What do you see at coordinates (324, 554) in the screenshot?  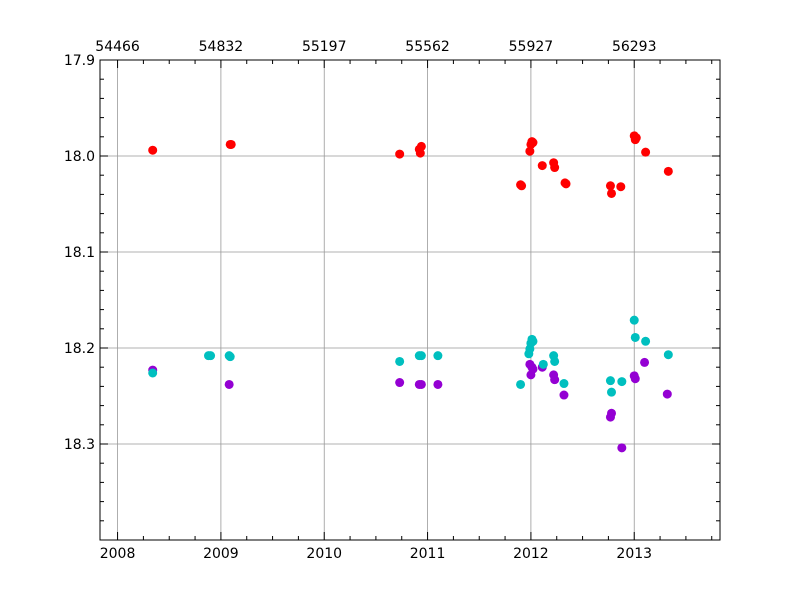 I see `x-tick-label: 2010` at bounding box center [324, 554].